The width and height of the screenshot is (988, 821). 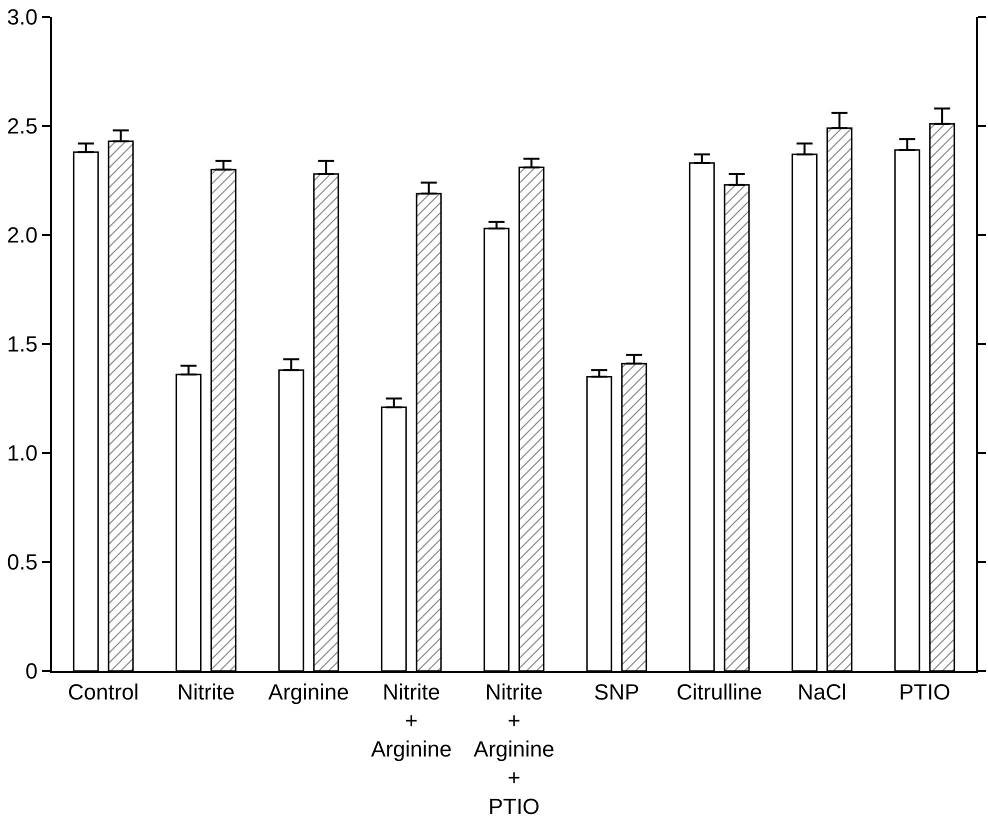 I want to click on x-tick-label: Nitrite + Arginine, so click(x=411, y=720).